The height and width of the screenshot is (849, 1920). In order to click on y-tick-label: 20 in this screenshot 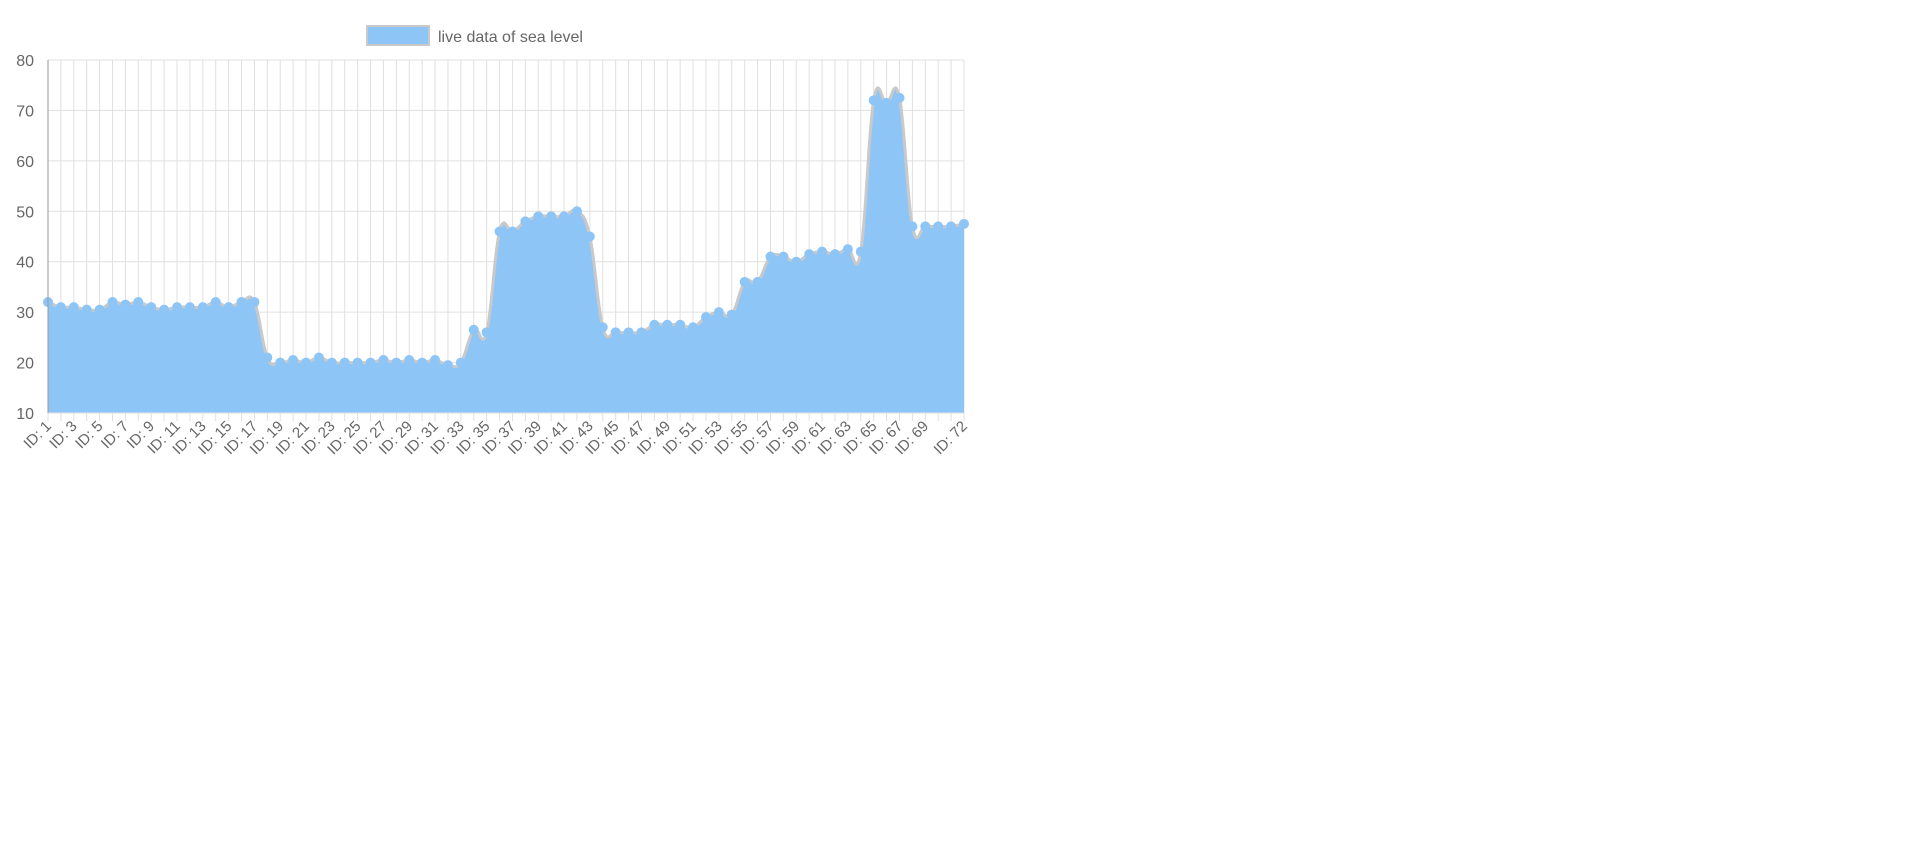, I will do `click(25, 364)`.